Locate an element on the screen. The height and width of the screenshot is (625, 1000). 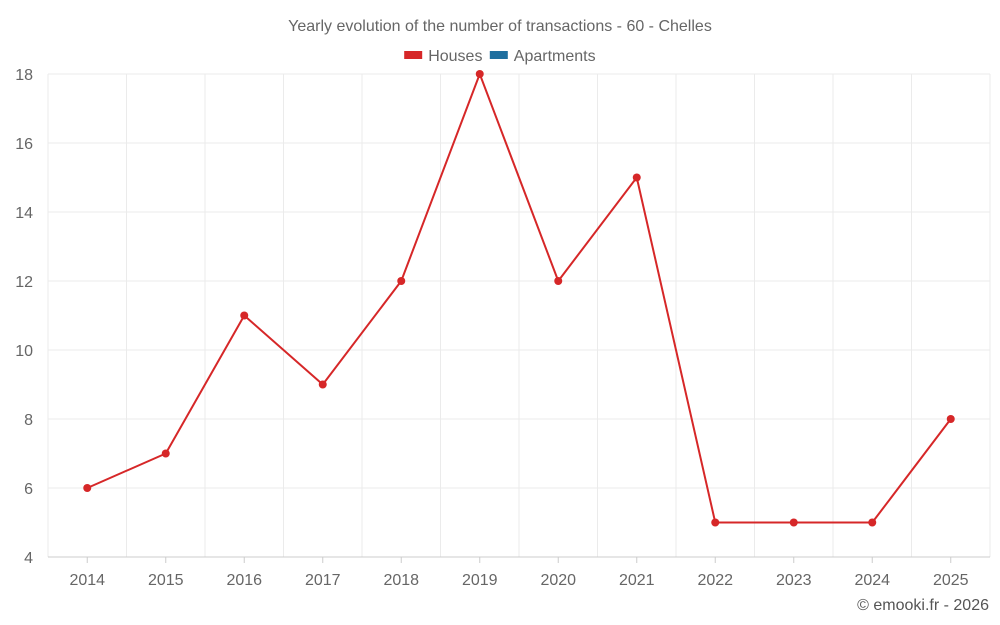
y-tick-label: 18 is located at coordinates (24, 75).